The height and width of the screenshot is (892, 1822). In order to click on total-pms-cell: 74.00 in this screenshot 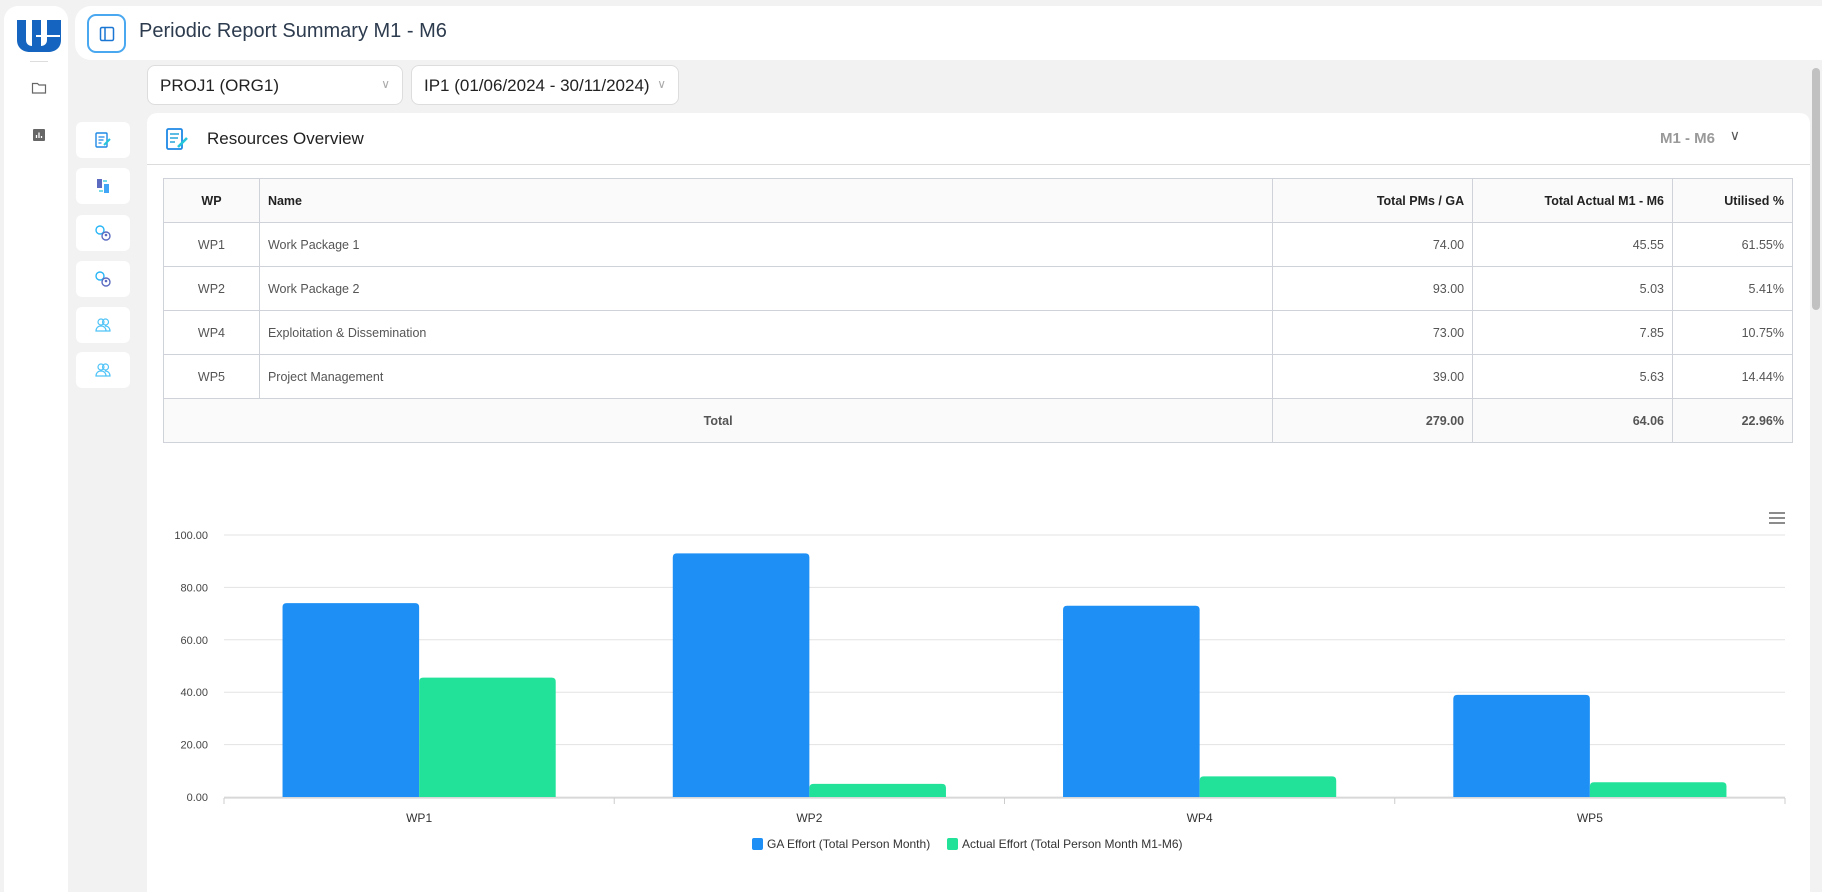, I will do `click(1373, 244)`.